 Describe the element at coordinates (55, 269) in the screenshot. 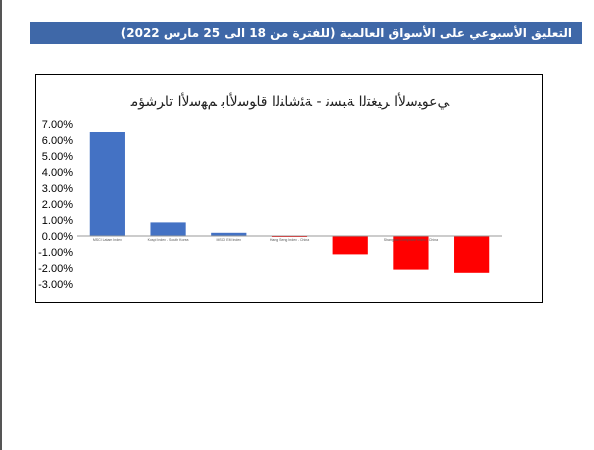

I see `y-tick-label: -2.00%` at that location.